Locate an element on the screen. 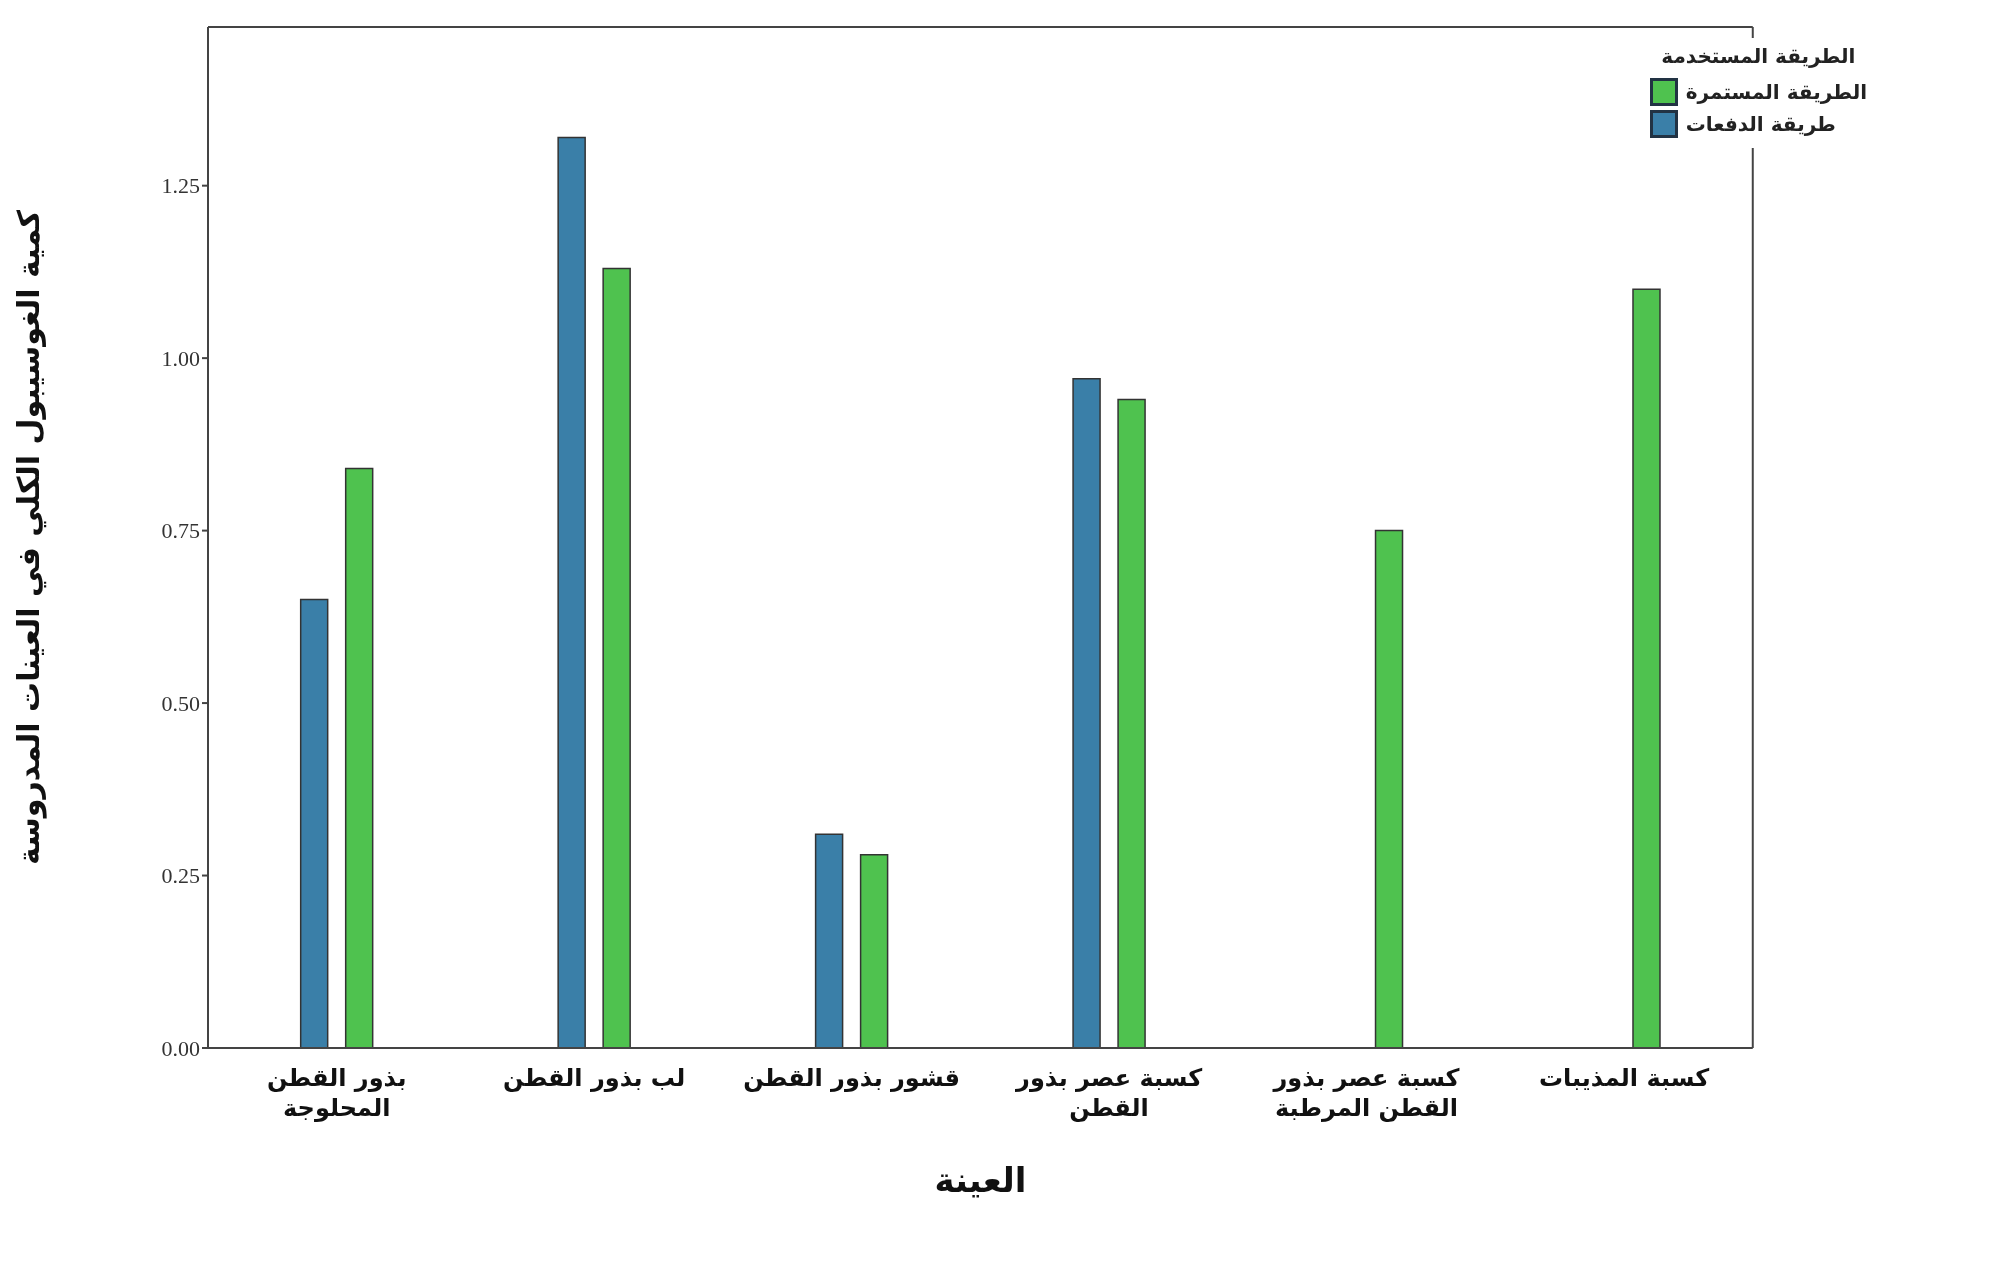 Image resolution: width=2001 pixels, height=1267 pixels. x-tick-label: كسبة عصر بذور القطن is located at coordinates (1109, 1093).